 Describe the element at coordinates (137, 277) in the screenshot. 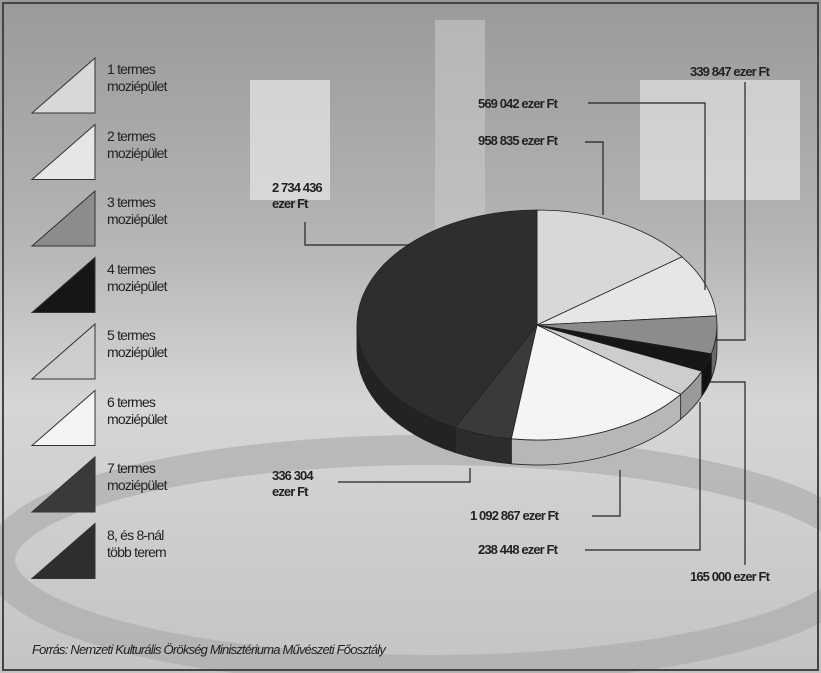

I see `legend-label: 4 termes moziépület` at that location.